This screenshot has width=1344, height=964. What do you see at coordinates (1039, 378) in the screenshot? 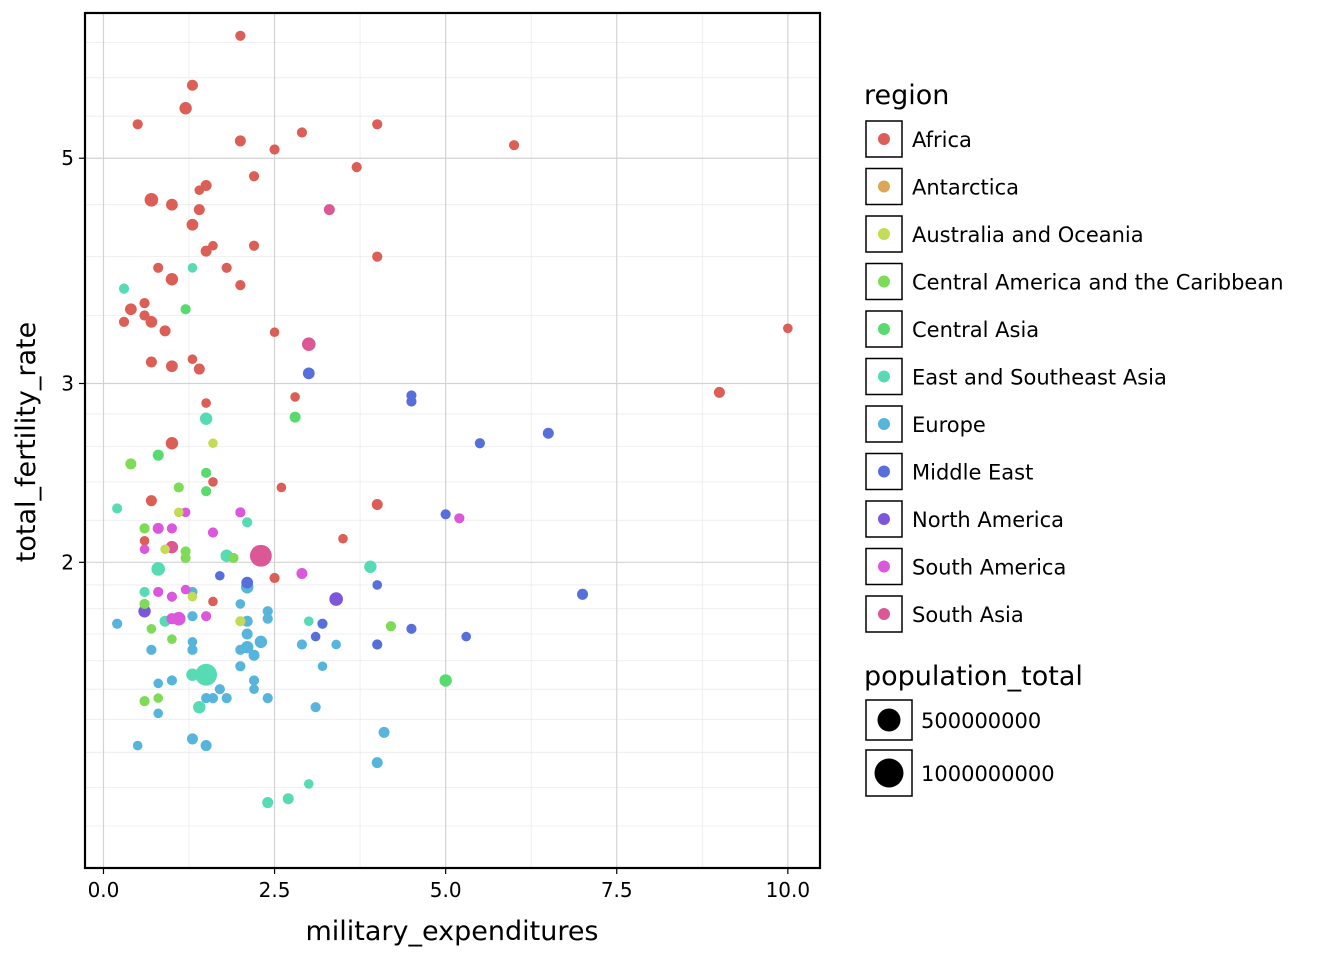
I see `legend-label: East and Southeast Asia` at bounding box center [1039, 378].